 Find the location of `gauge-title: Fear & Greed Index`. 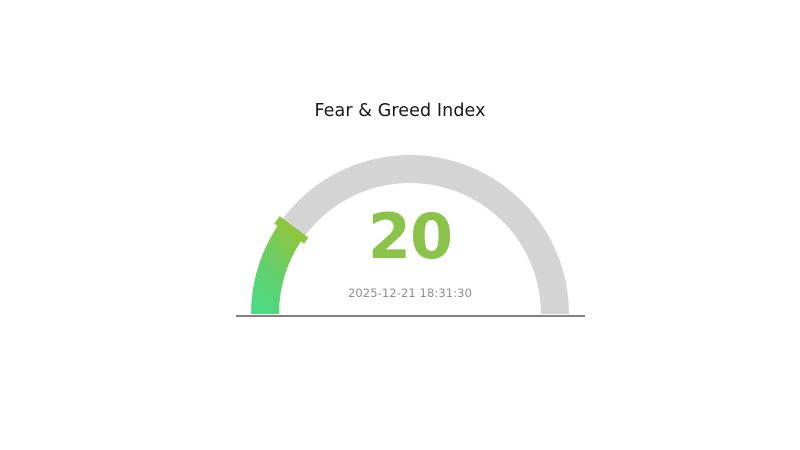

gauge-title: Fear & Greed Index is located at coordinates (400, 111).